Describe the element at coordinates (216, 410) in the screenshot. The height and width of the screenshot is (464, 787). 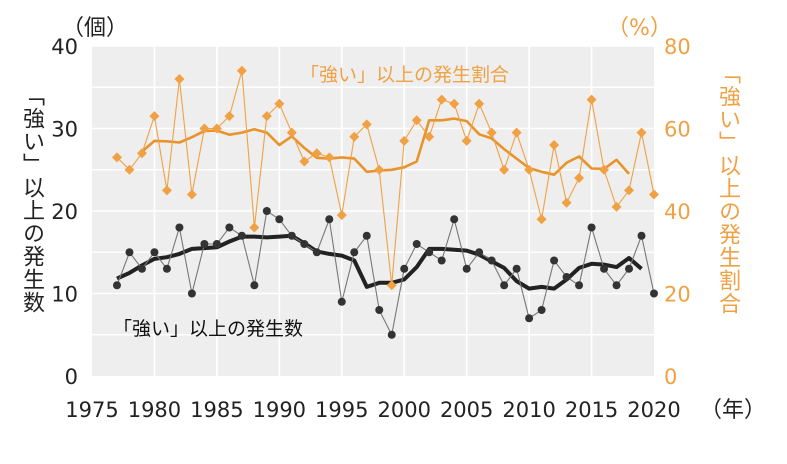
I see `x-tick-label: 1985` at that location.